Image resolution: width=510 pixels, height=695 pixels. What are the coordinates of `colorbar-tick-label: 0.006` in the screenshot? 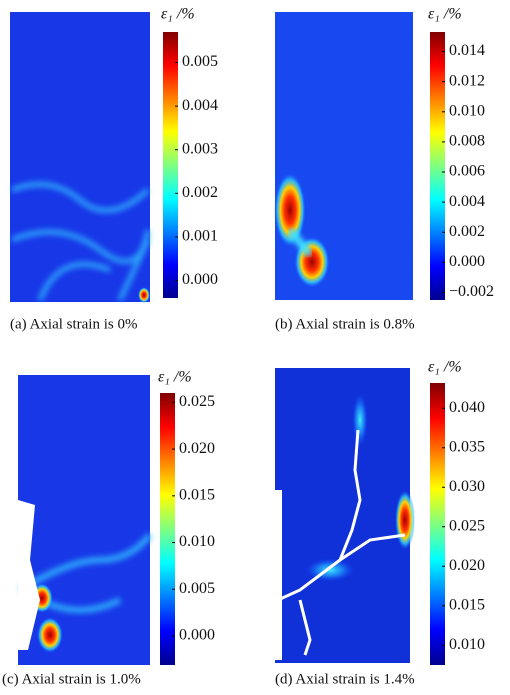 It's located at (467, 171).